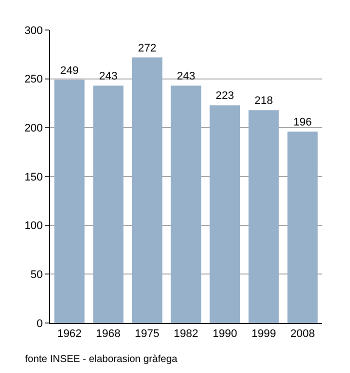 The width and height of the screenshot is (350, 373). I want to click on data-label: 249, so click(69, 70).